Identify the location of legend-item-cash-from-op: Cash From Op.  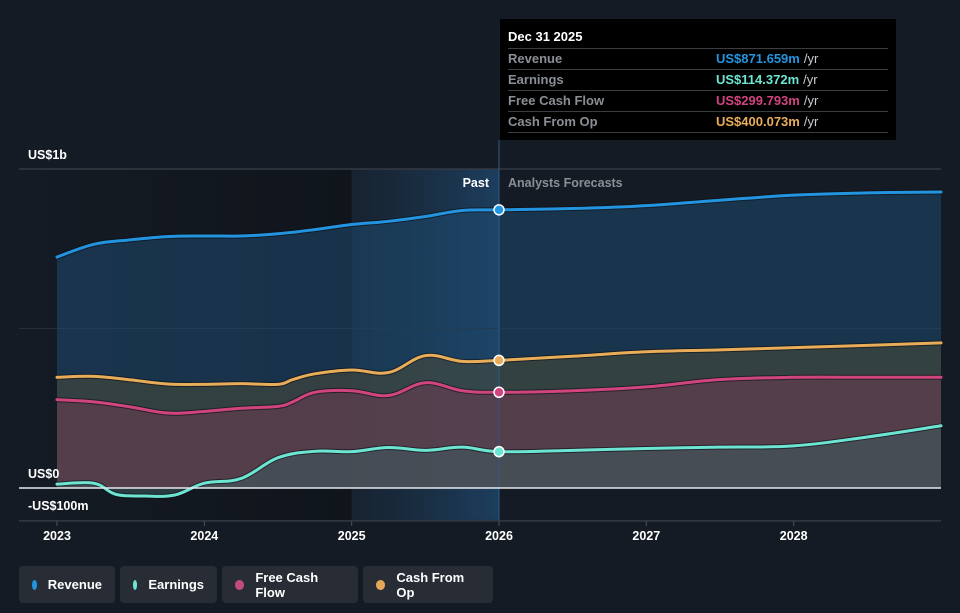
(428, 584).